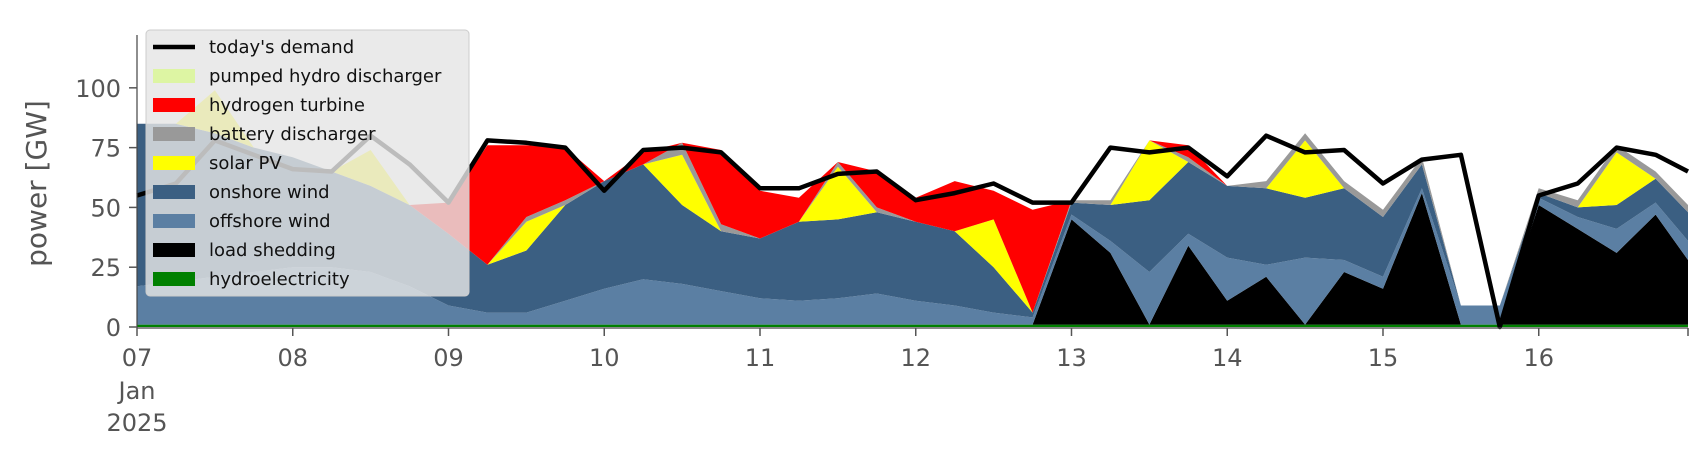 This screenshot has width=1706, height=460. I want to click on x-tick-label: 09, so click(448, 358).